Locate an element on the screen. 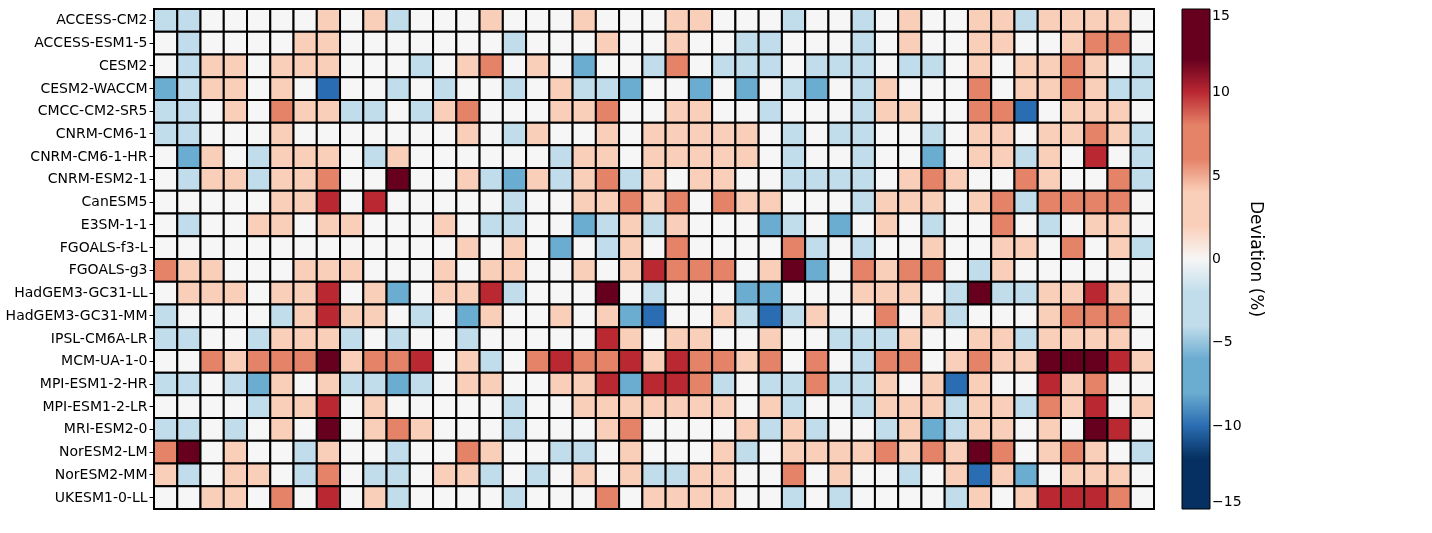 The image size is (1432, 533). color-bar-title: Deviation (%) is located at coordinates (1257, 259).